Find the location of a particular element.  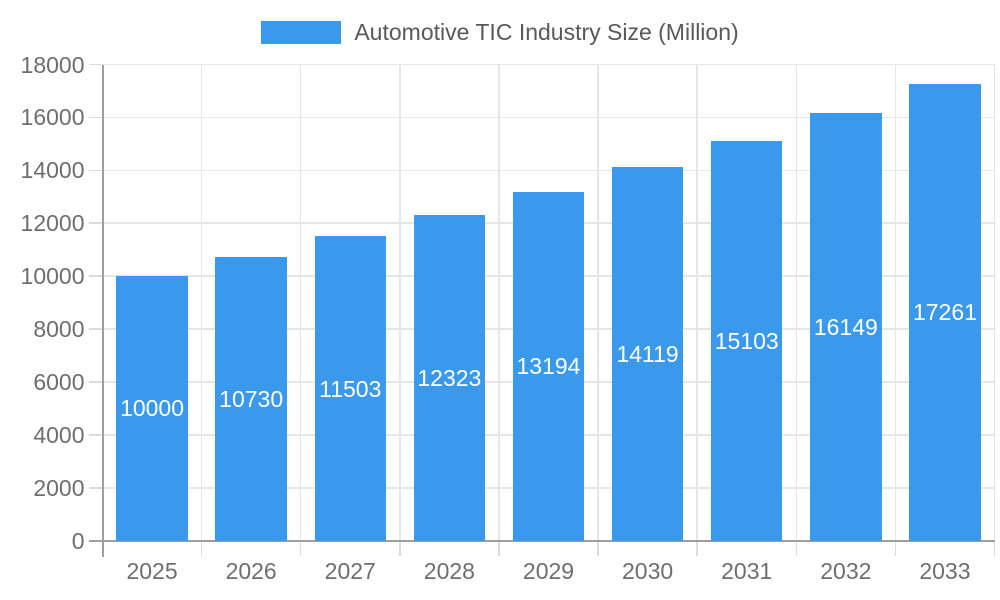

bar-value-label: 14119 is located at coordinates (647, 353).